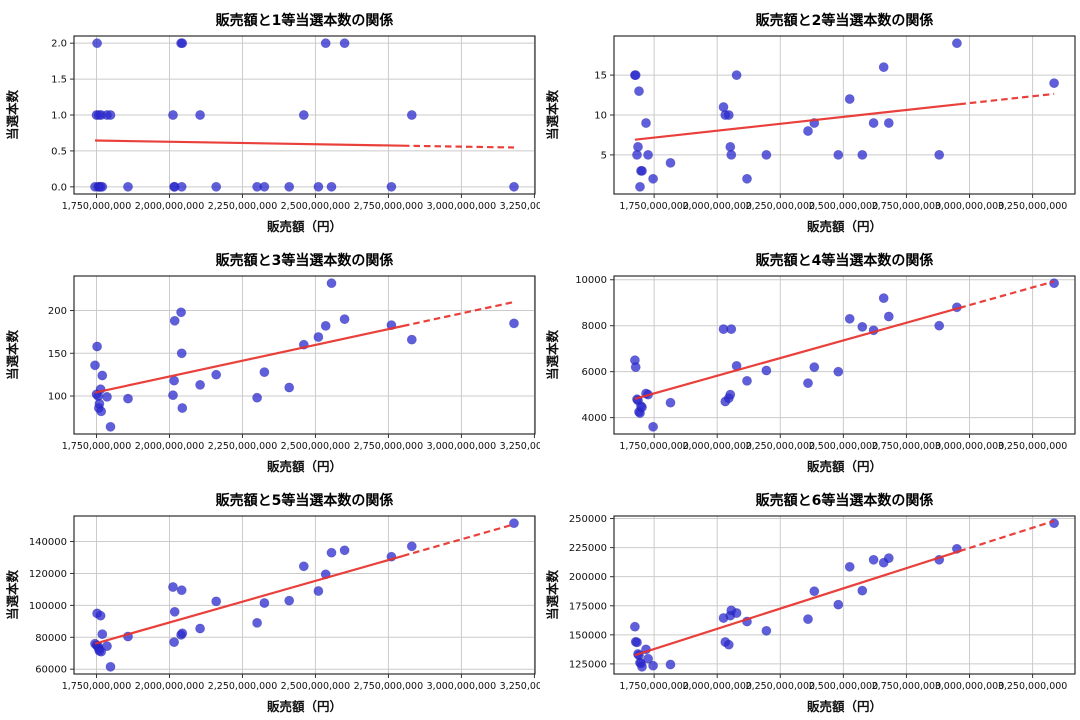  Describe the element at coordinates (48, 574) in the screenshot. I see `y-tick-label: 120000` at that location.